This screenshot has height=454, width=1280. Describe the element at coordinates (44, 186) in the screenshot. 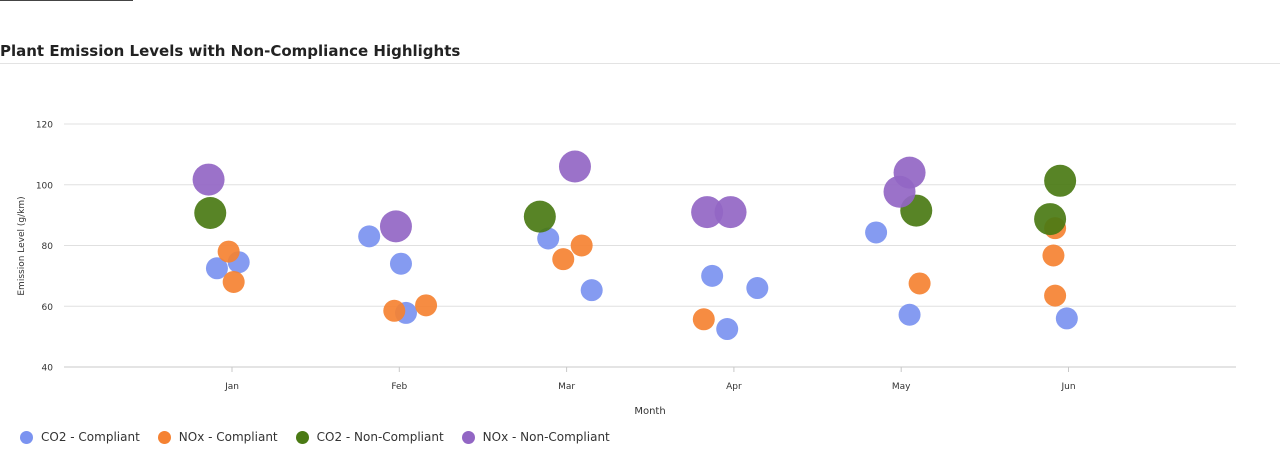

I see `y-tick-label: 100` at that location.